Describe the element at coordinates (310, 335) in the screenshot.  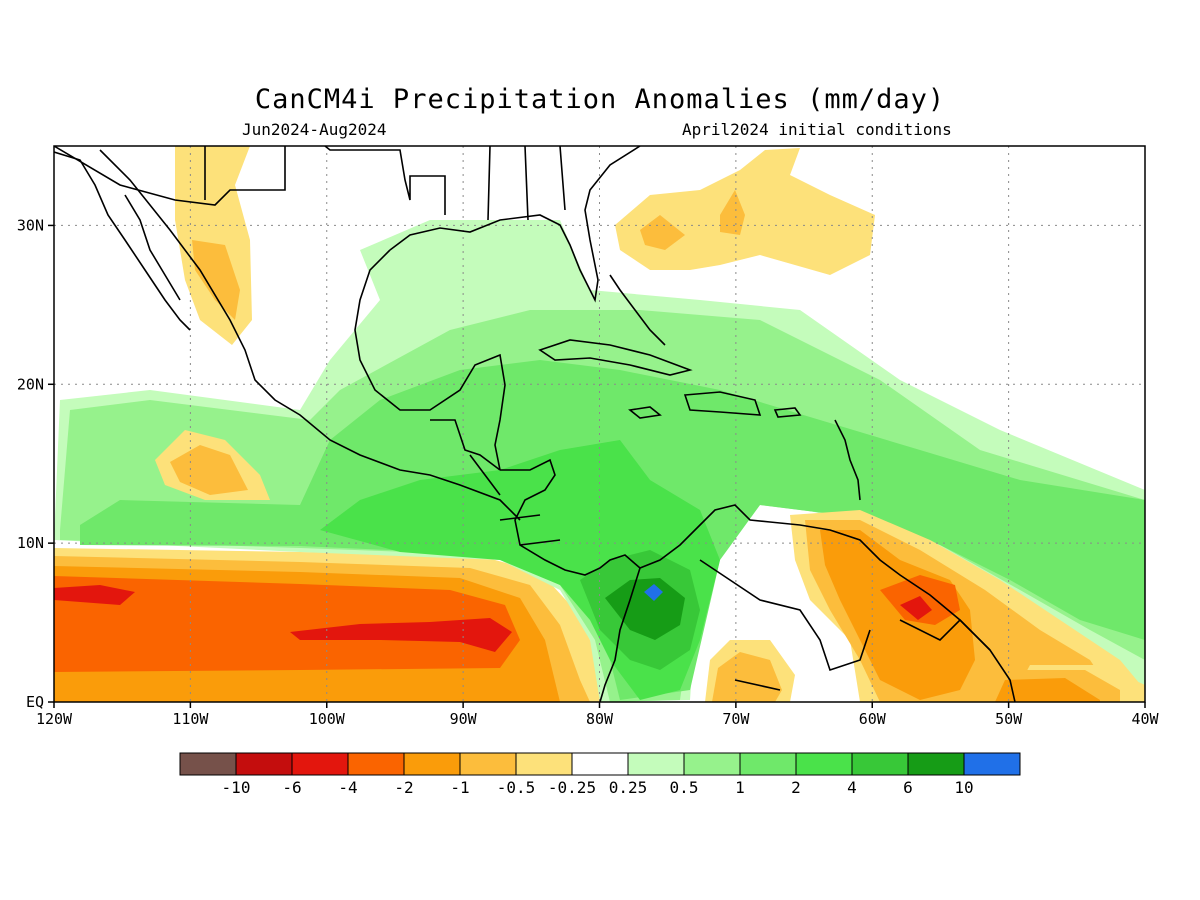
I see `coastline-mexico-pacific` at that location.